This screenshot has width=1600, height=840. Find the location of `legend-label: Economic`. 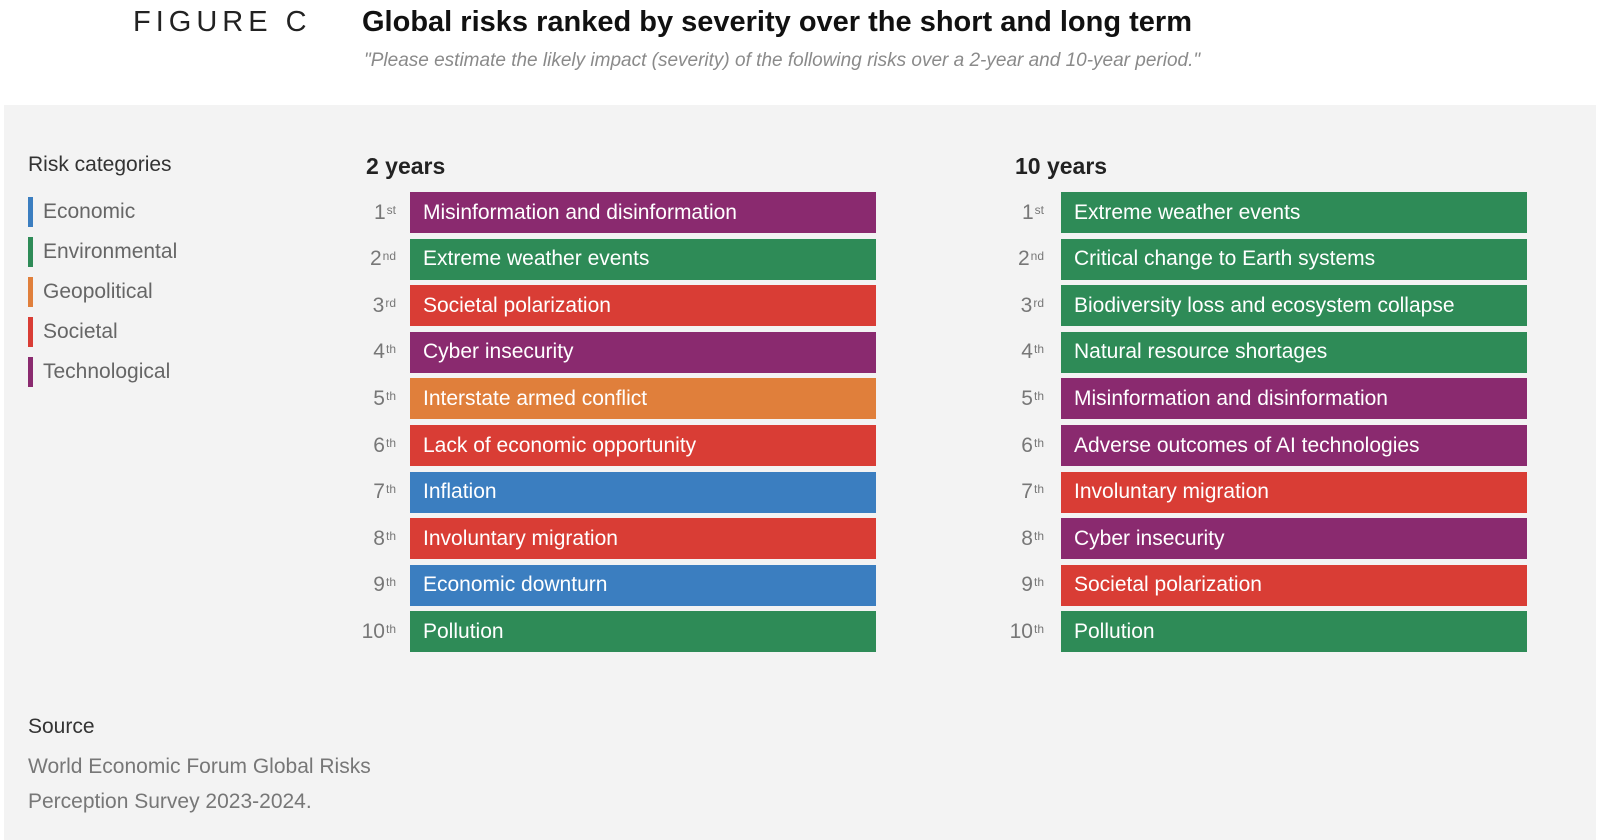

legend-label: Economic is located at coordinates (89, 211).